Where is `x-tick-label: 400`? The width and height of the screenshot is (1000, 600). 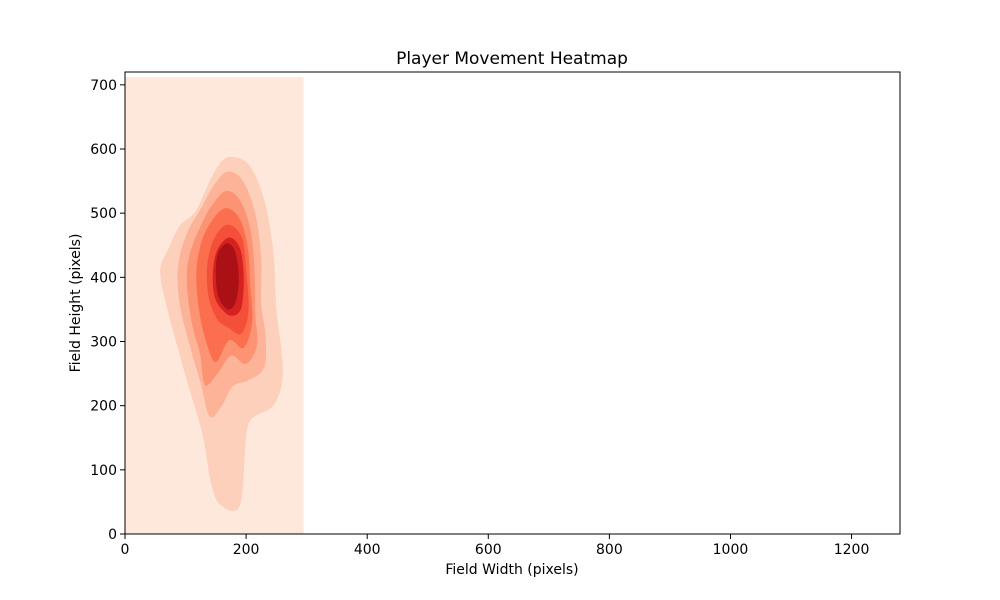 x-tick-label: 400 is located at coordinates (367, 550).